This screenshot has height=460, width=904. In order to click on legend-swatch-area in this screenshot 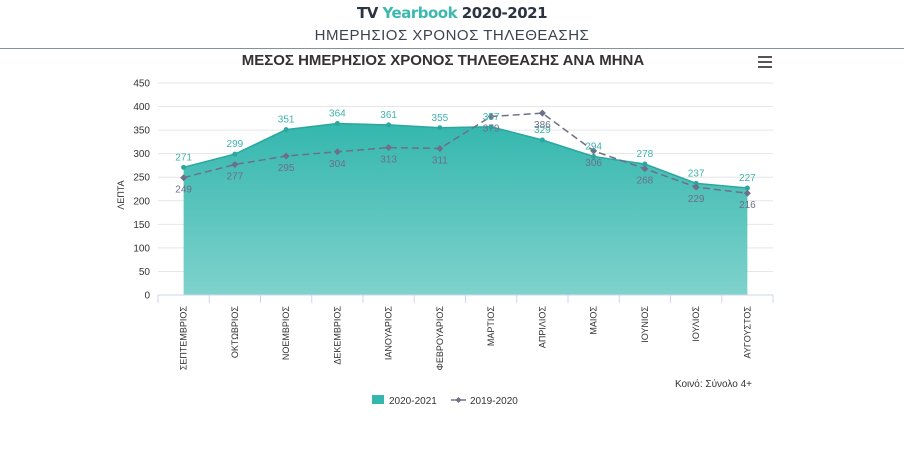, I will do `click(378, 399)`.